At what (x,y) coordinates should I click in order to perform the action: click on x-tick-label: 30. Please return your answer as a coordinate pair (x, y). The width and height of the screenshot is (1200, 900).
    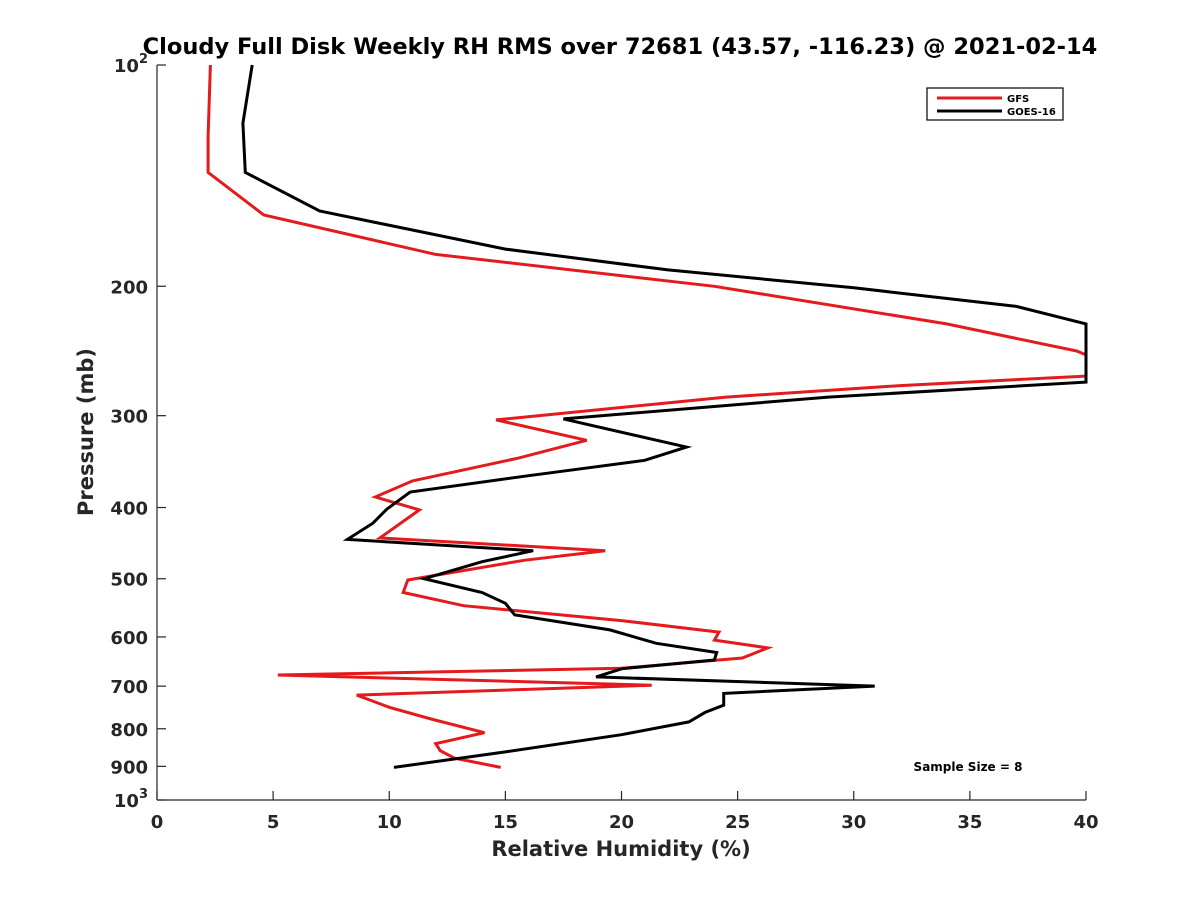
    Looking at the image, I should click on (853, 822).